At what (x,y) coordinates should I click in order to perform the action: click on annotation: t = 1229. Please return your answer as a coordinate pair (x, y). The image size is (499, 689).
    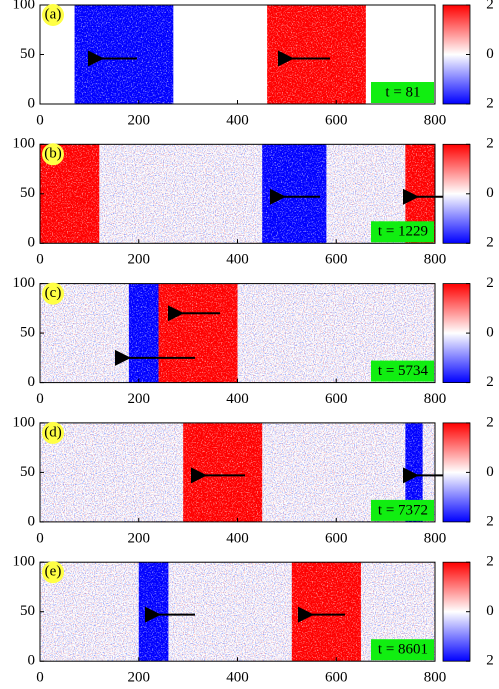
    Looking at the image, I should click on (403, 232).